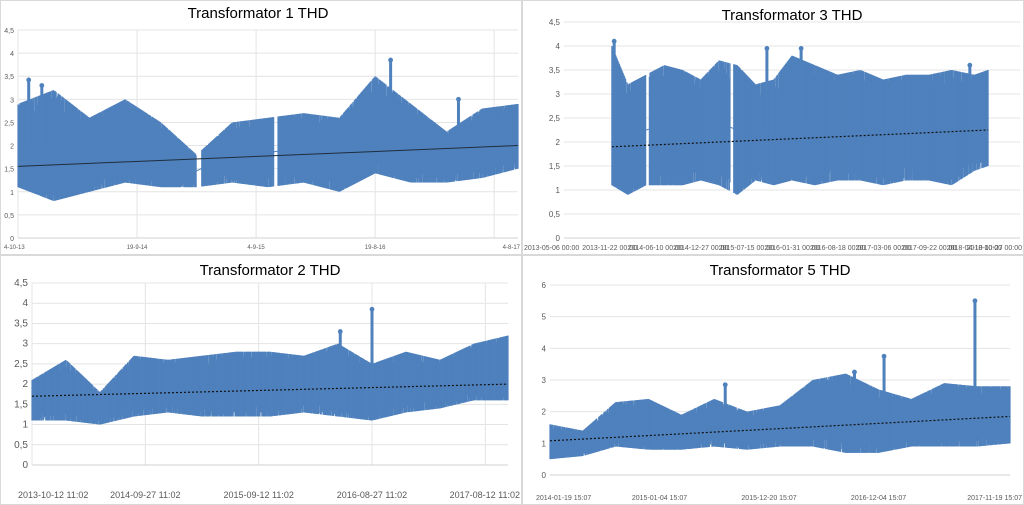 Image resolution: width=1024 pixels, height=505 pixels. I want to click on x-tick-label: 2014-12-27 00:00, so click(700, 248).